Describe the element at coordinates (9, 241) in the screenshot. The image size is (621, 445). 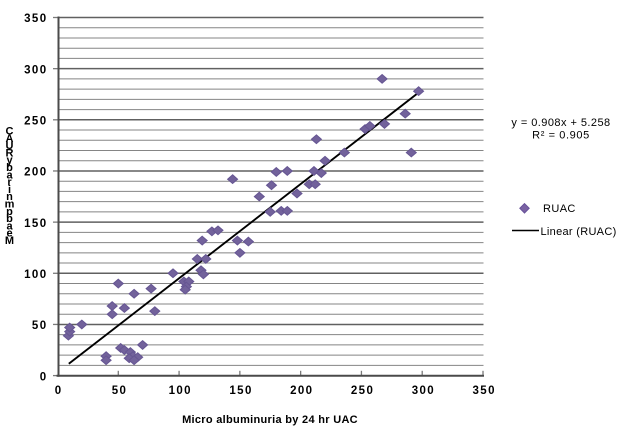
I see `svg-text: M` at that location.